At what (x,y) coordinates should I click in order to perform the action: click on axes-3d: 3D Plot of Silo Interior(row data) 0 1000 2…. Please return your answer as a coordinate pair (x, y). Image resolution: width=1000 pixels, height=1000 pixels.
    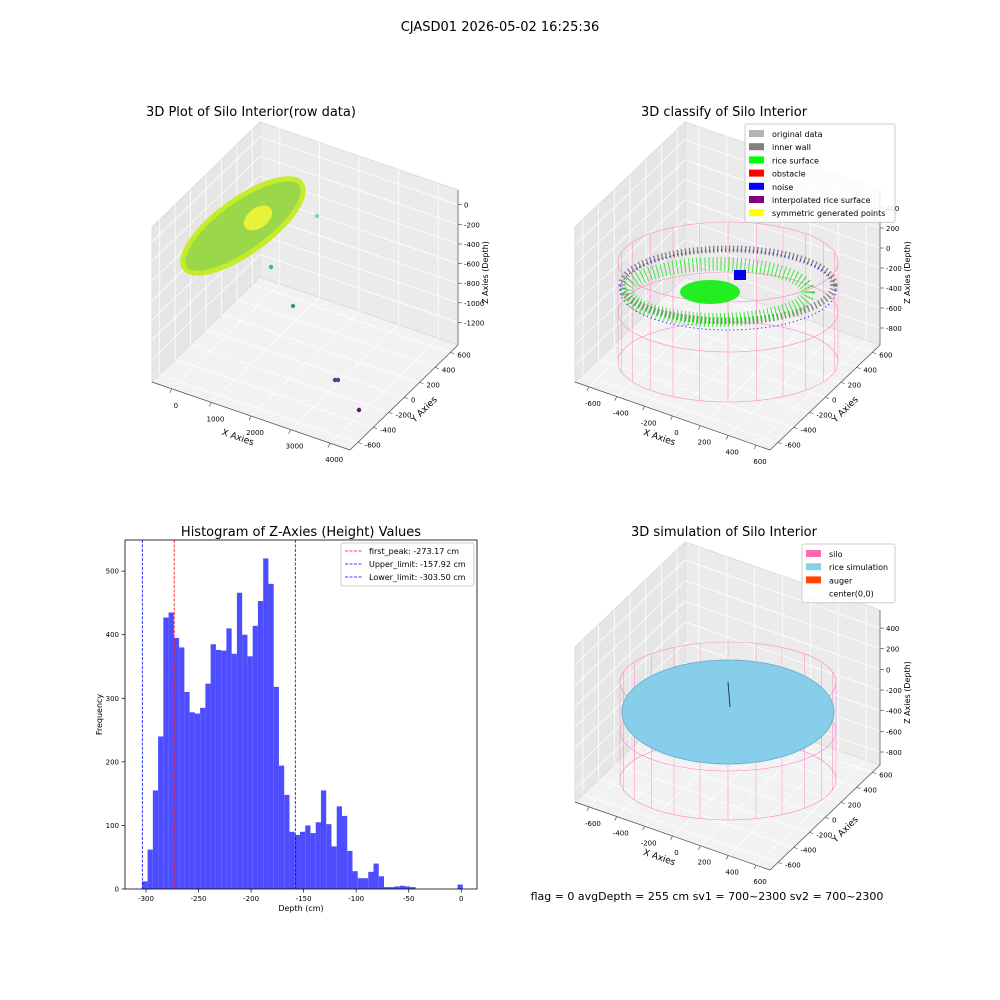
    Looking at the image, I should click on (318, 284).